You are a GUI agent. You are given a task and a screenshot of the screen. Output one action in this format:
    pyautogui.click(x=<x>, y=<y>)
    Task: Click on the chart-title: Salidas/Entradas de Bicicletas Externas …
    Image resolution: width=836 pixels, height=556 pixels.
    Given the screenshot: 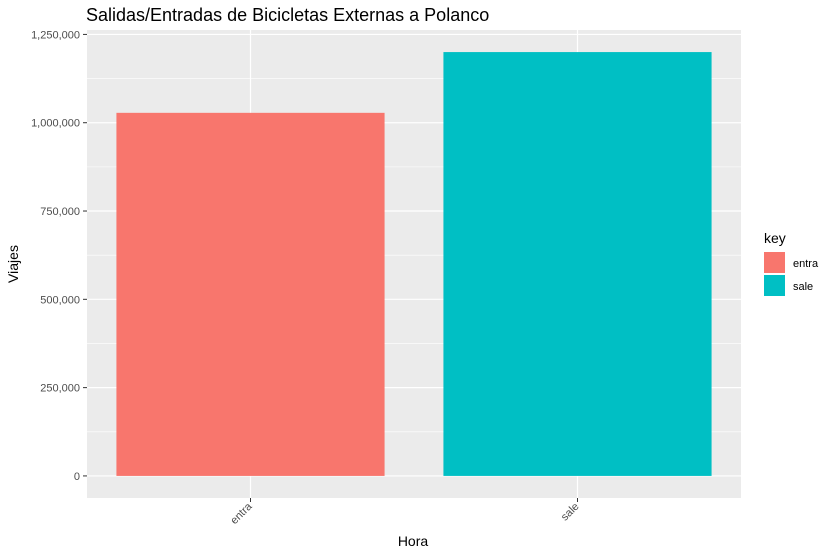 What is the action you would take?
    pyautogui.click(x=287, y=15)
    